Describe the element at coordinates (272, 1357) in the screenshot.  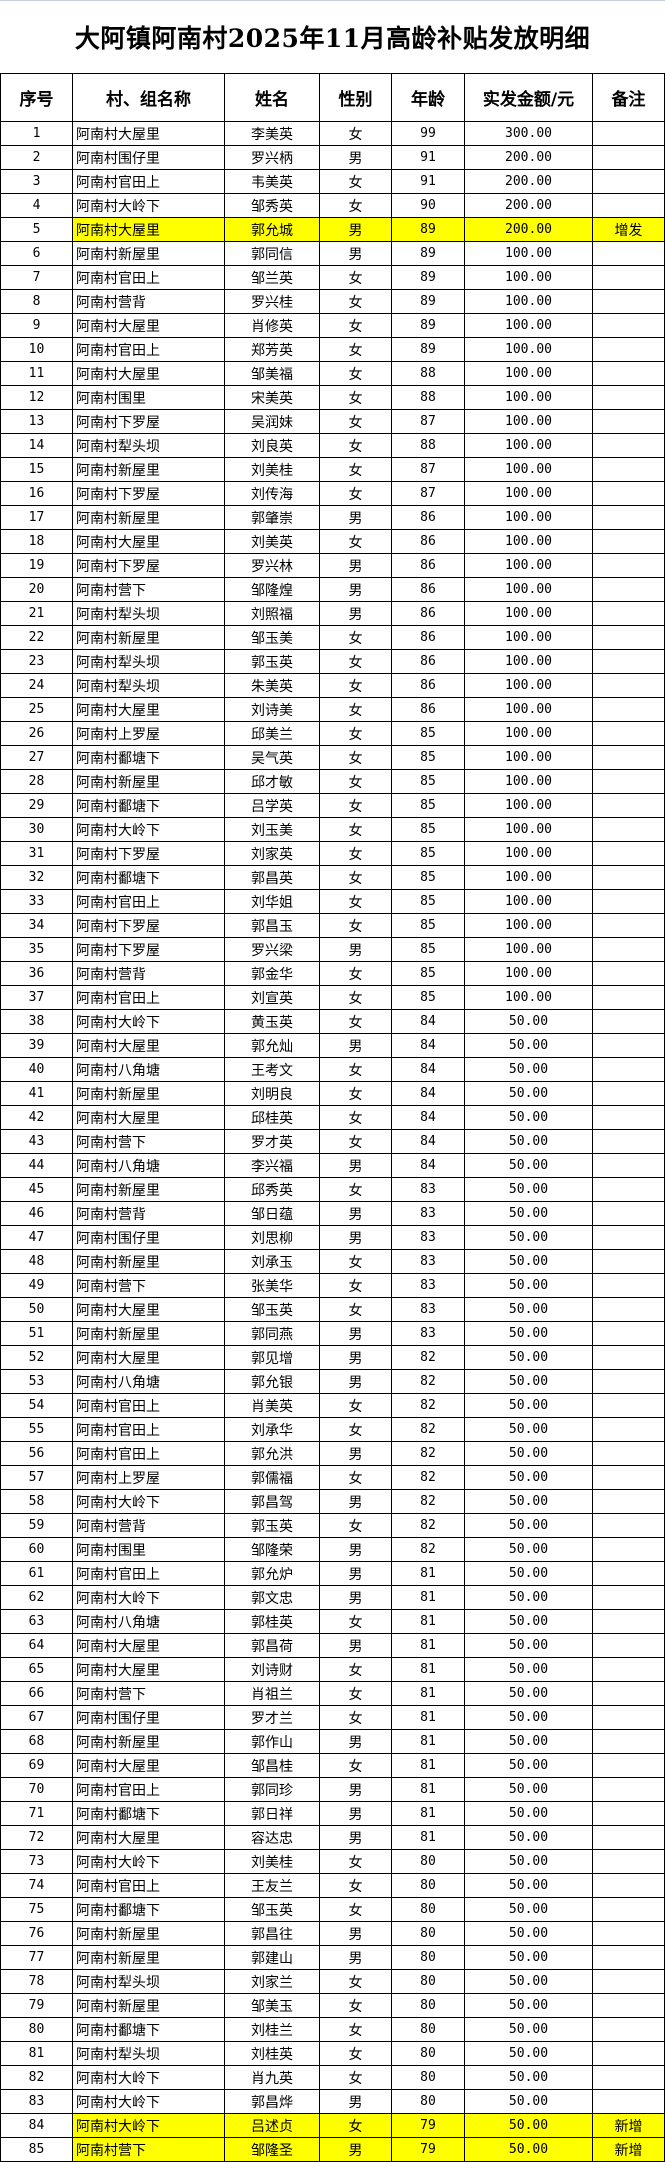
I see `cell-name: 郭见增` at that location.